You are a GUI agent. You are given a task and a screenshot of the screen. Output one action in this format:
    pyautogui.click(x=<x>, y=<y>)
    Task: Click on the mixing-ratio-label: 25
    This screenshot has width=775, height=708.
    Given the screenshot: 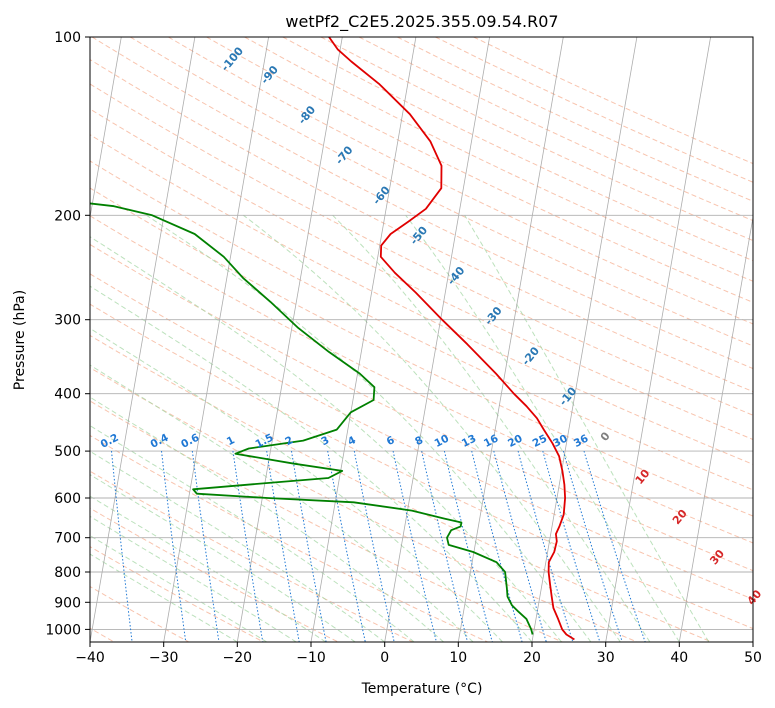 What is the action you would take?
    pyautogui.click(x=540, y=441)
    